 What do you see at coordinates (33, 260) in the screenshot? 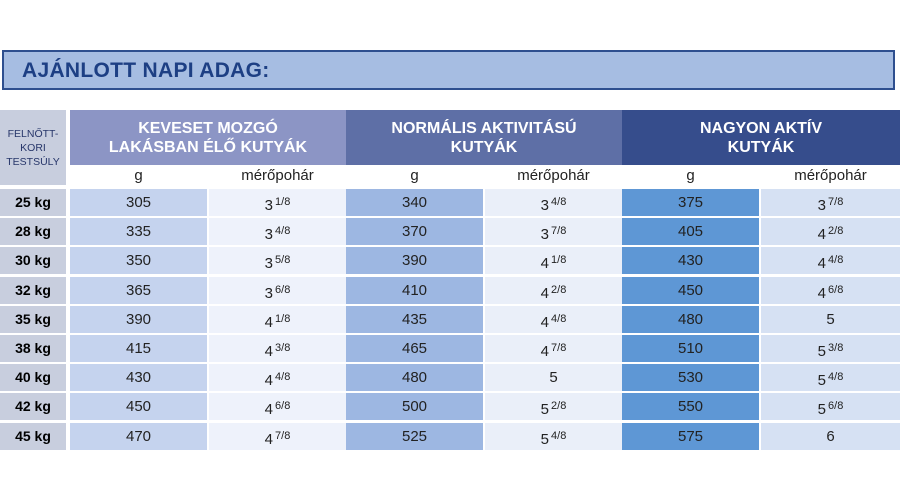
I see `weight-cell: 30 kg` at bounding box center [33, 260].